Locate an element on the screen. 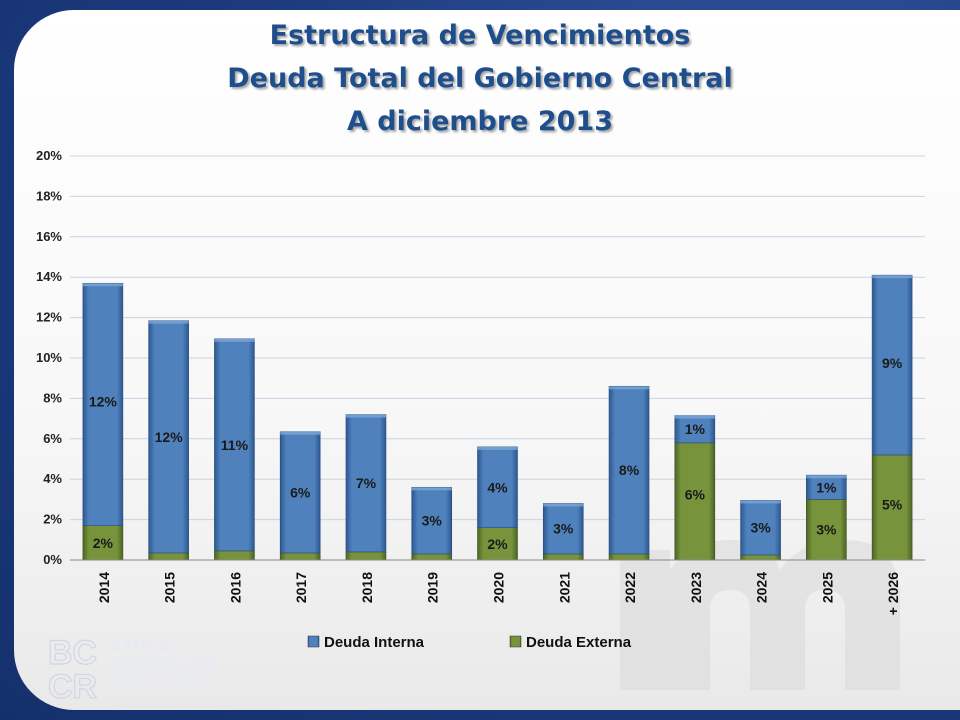 This screenshot has height=720, width=960. data-label-deuda-interna: 6% is located at coordinates (300, 492).